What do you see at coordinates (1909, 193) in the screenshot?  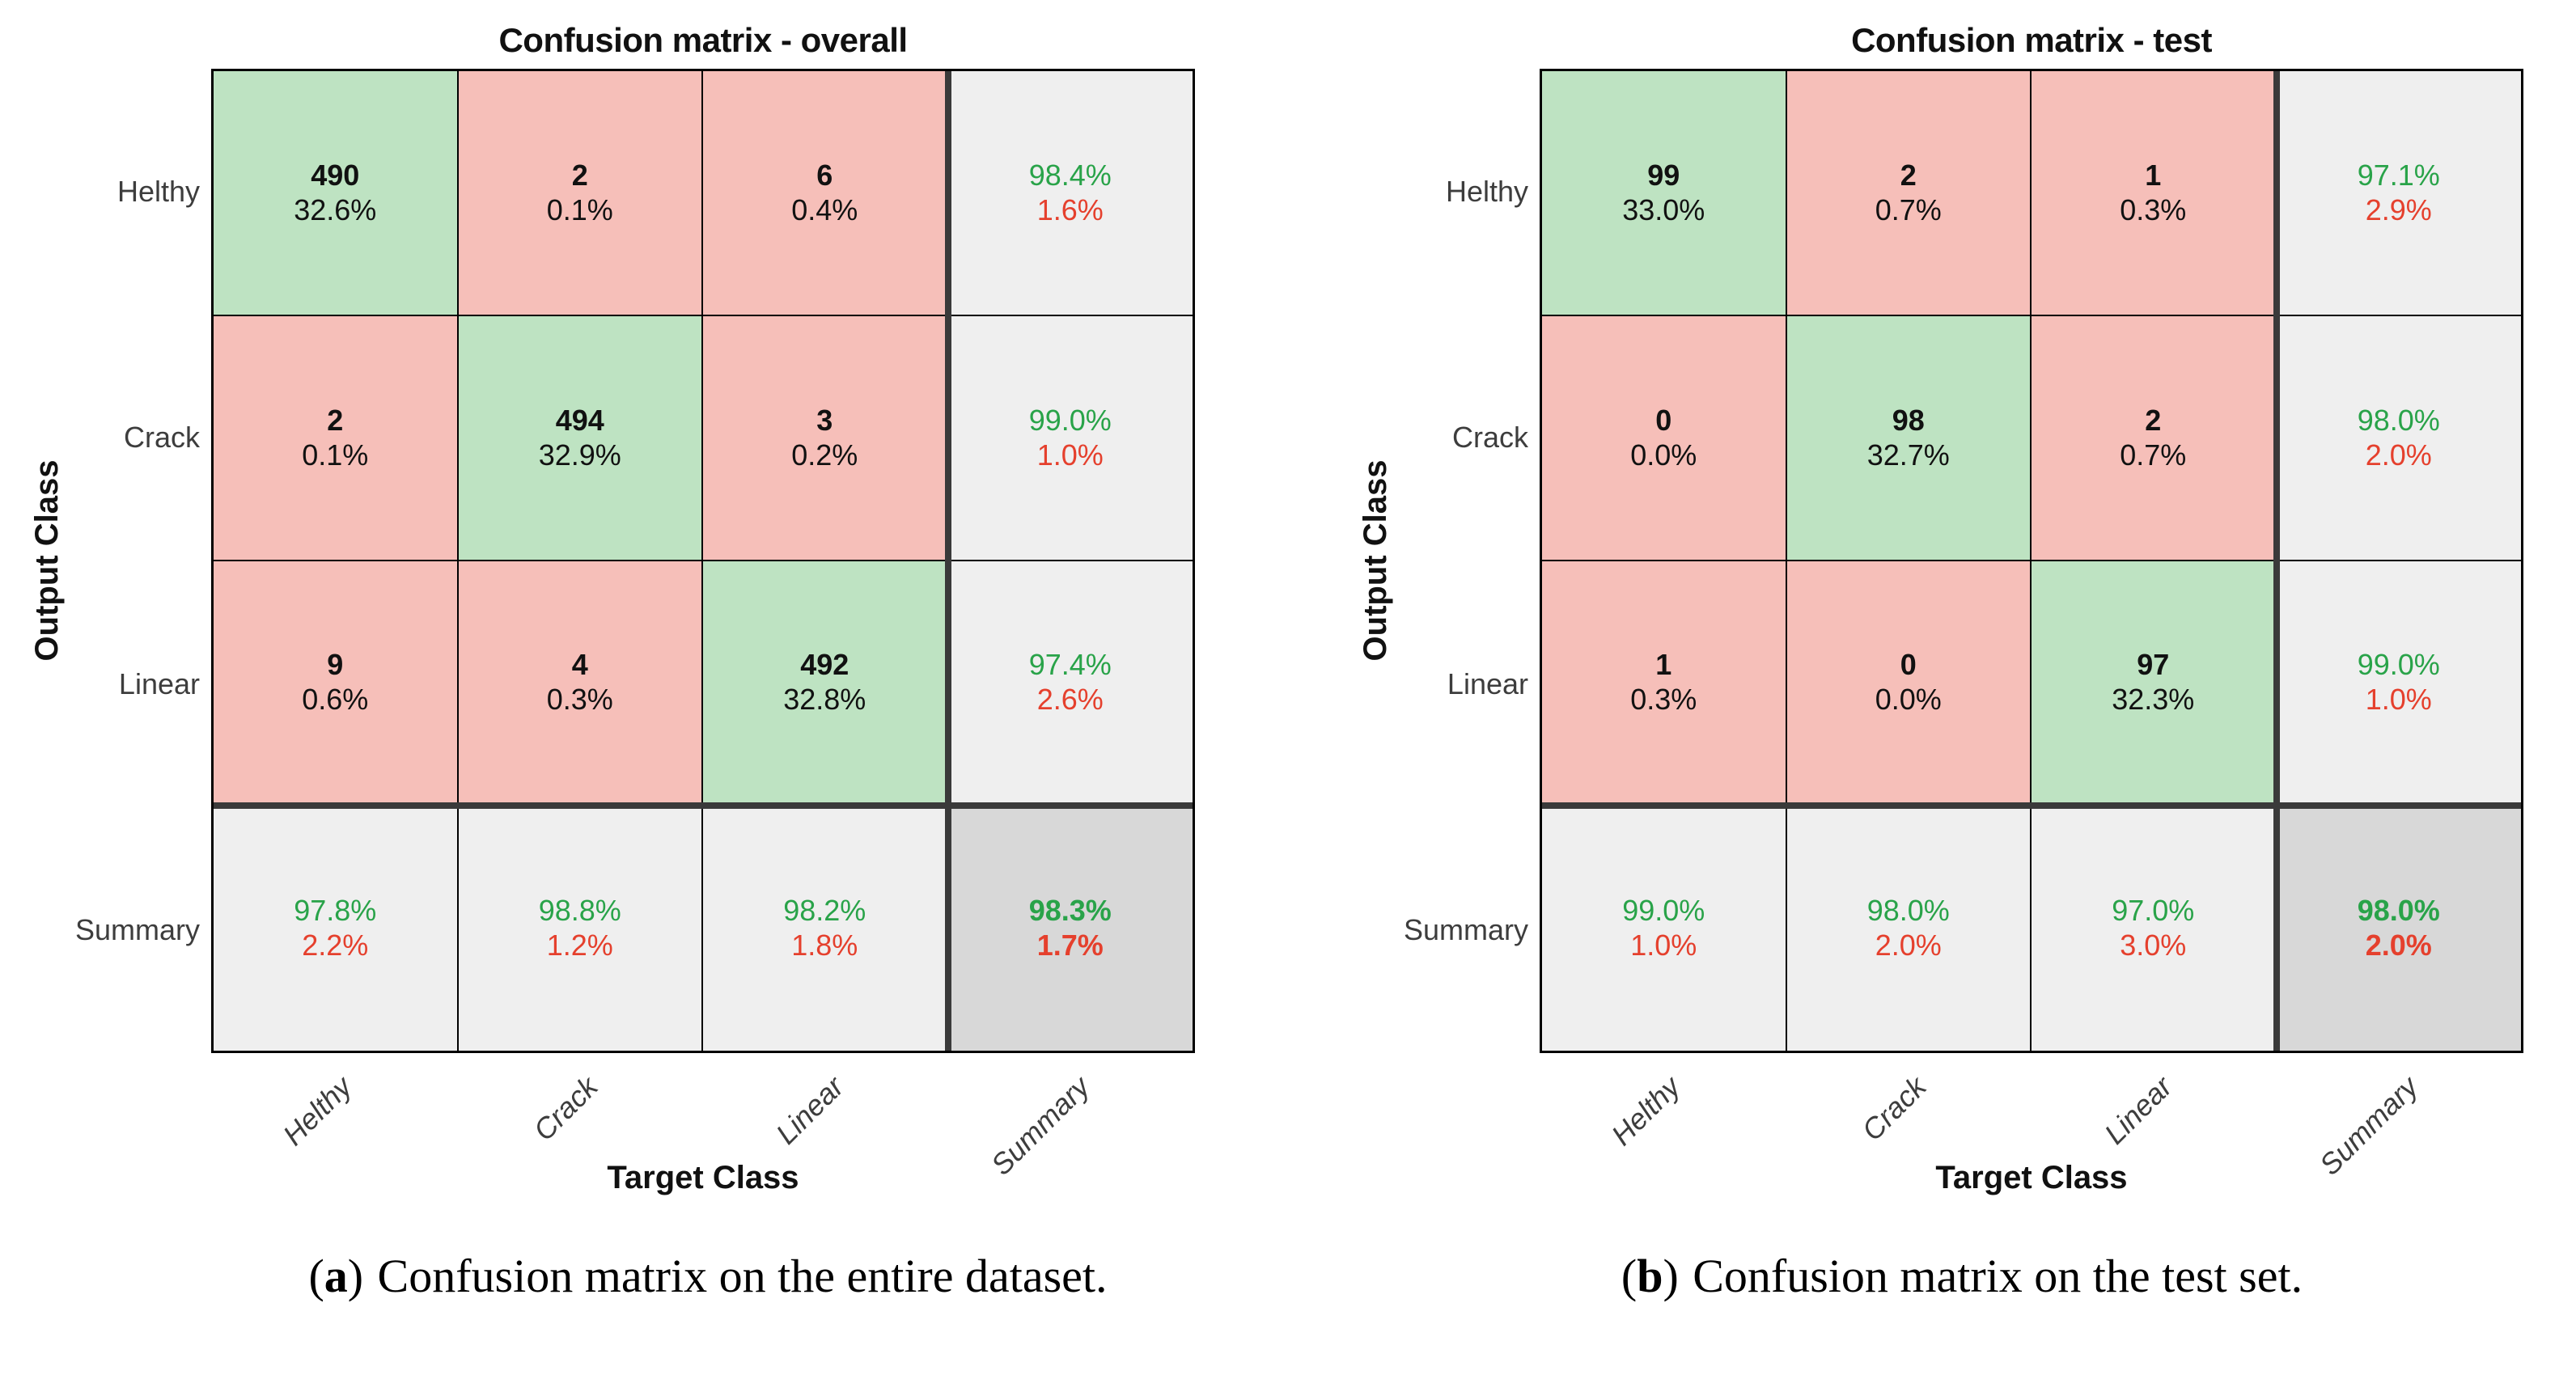 I see `matrix-cell-b-r0c1: 2 0.7%` at bounding box center [1909, 193].